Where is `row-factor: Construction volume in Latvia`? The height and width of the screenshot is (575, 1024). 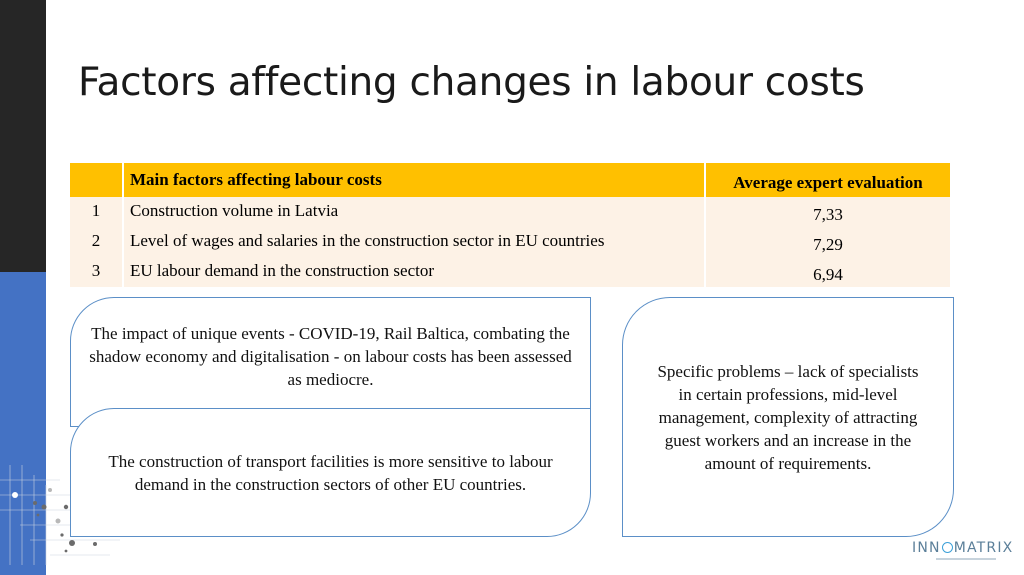
row-factor: Construction volume in Latvia is located at coordinates (414, 212).